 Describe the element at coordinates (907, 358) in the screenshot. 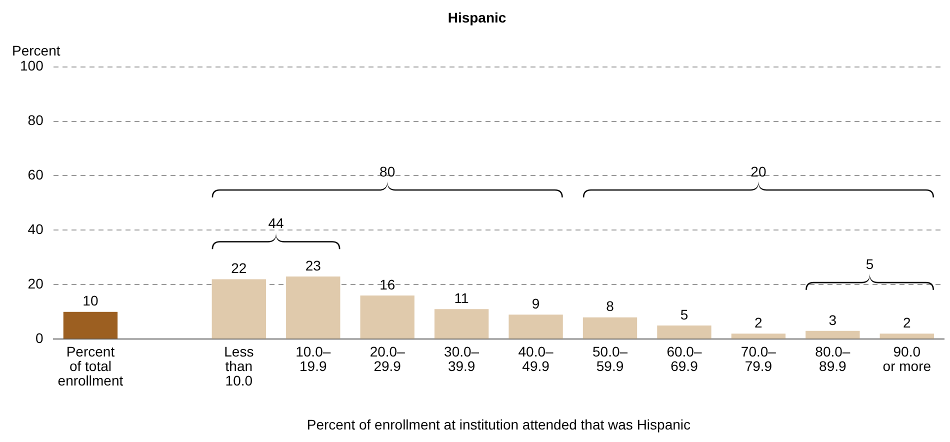

I see `x-tick-label: 90.0 or more` at that location.